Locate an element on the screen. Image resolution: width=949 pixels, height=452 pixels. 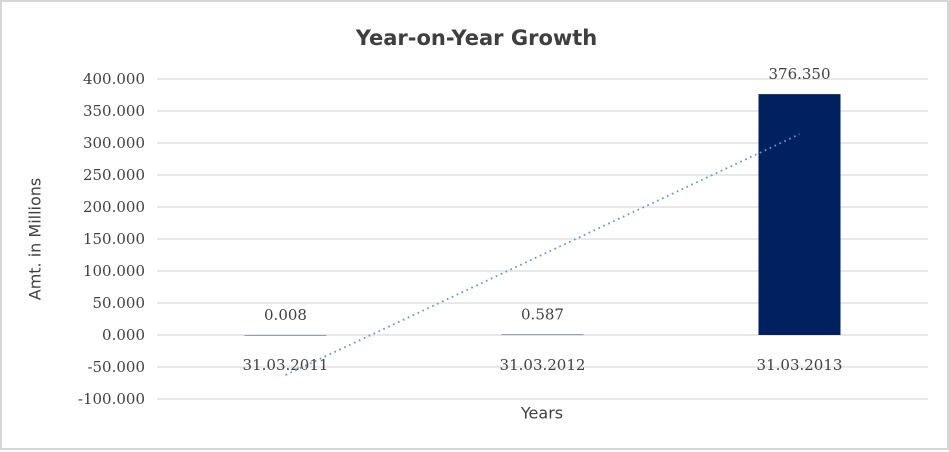
data-label: 0.008 is located at coordinates (285, 315).